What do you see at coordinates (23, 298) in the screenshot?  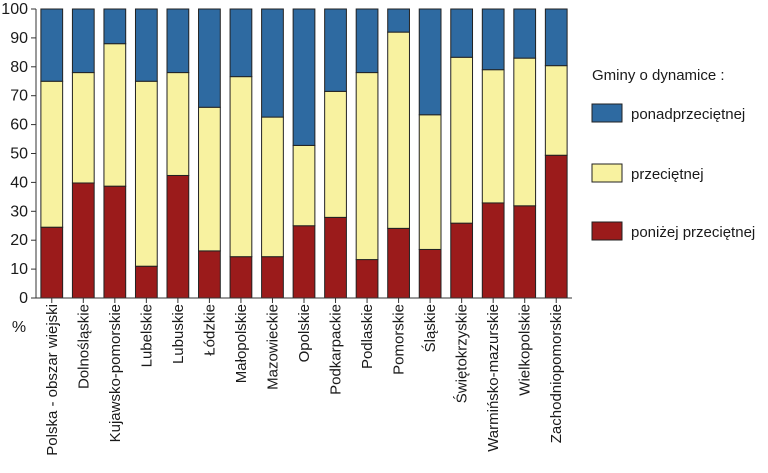 I see `y-tick-label: 0` at bounding box center [23, 298].